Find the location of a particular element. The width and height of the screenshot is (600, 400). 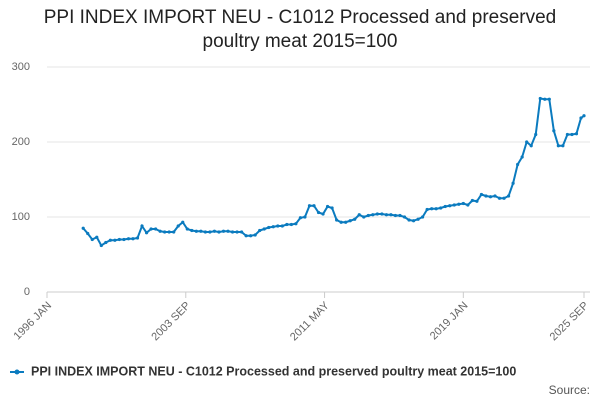

x-tick-label: 1996 JAN is located at coordinates (33, 321).